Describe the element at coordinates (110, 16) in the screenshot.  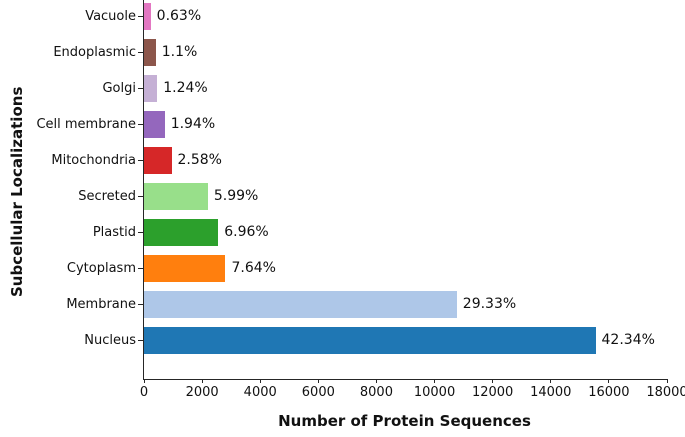
I see `category-label-vacuole: Vacuole` at that location.